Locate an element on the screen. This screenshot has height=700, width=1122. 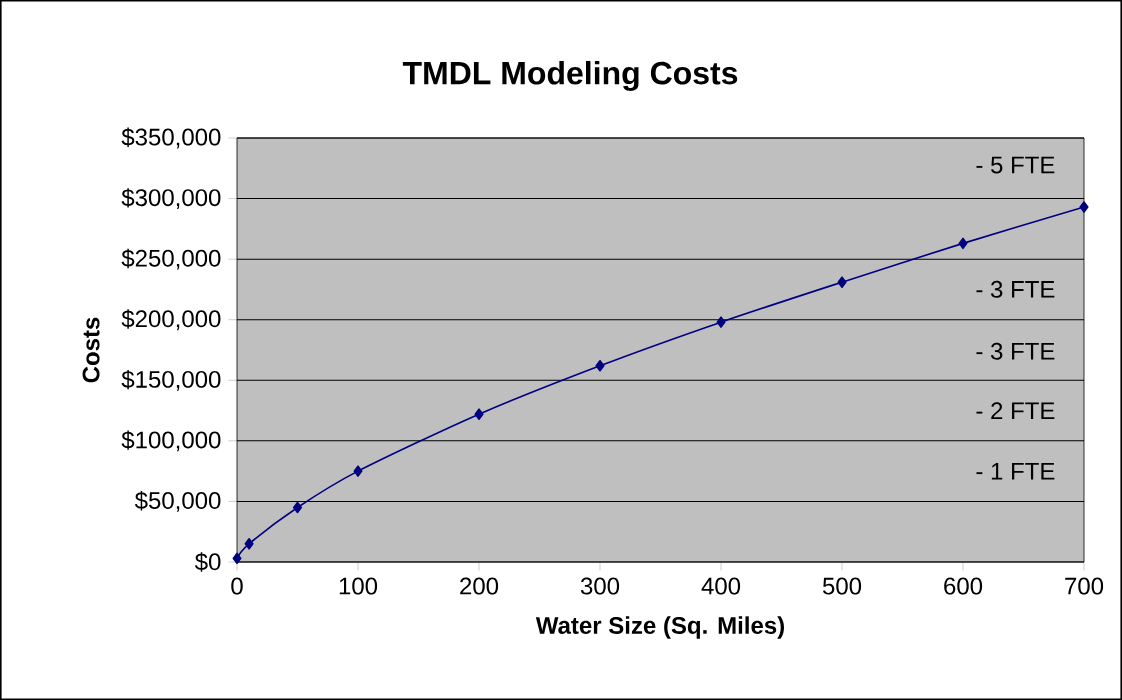
y-tick-label: $0 is located at coordinates (207, 562).